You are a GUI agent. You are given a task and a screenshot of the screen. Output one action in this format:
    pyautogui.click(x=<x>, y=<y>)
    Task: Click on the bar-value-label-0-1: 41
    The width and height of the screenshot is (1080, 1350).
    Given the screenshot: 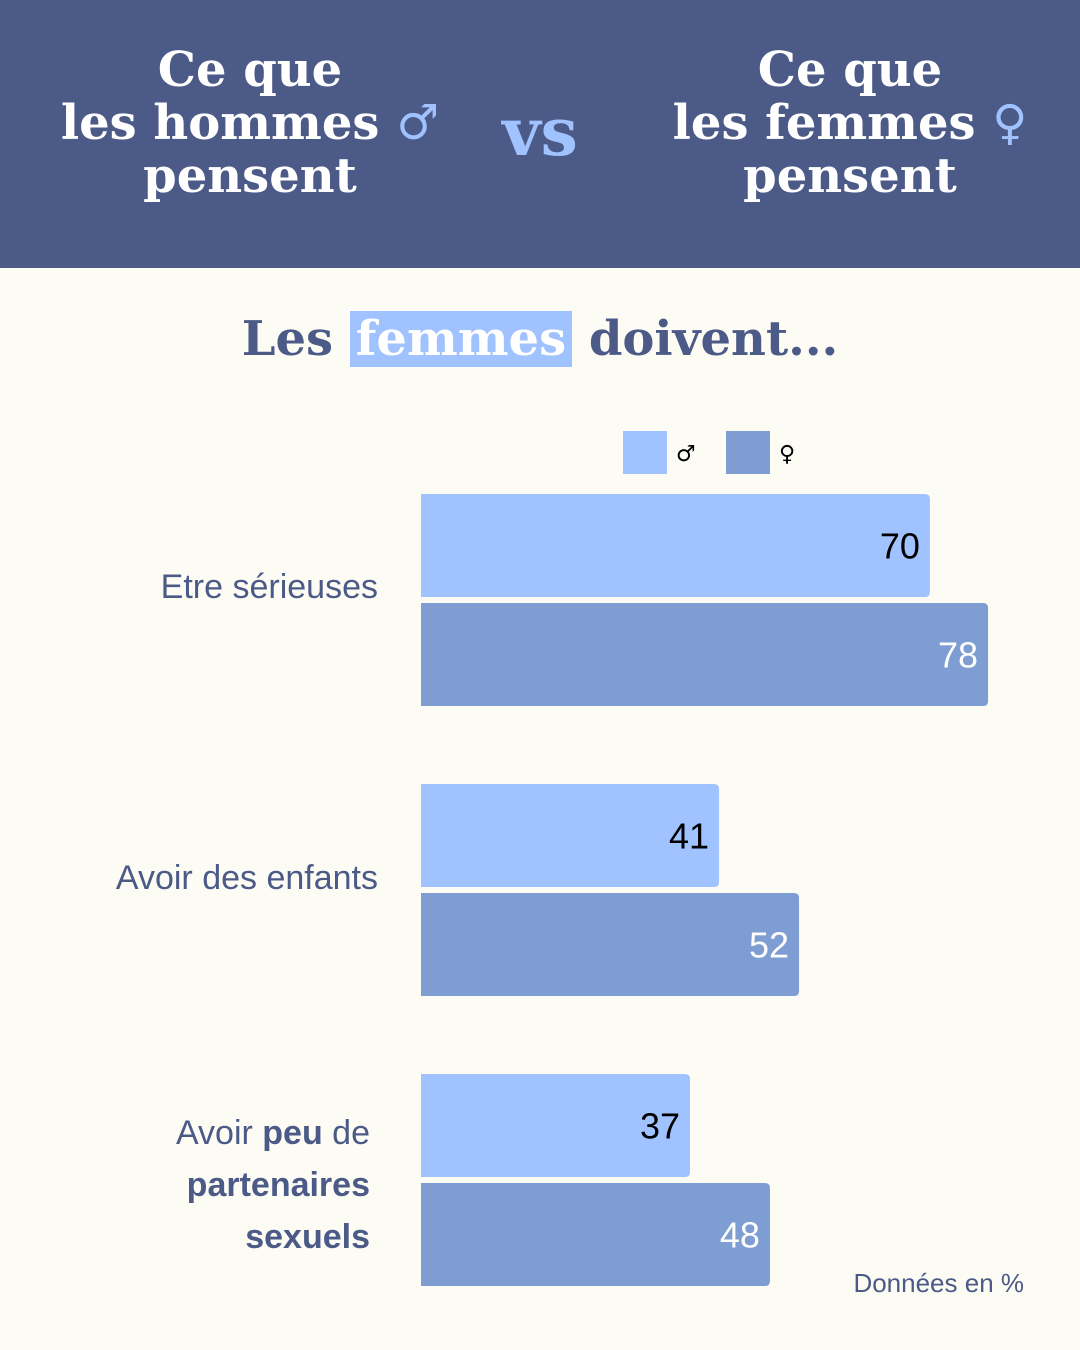 What is the action you would take?
    pyautogui.click(x=689, y=836)
    